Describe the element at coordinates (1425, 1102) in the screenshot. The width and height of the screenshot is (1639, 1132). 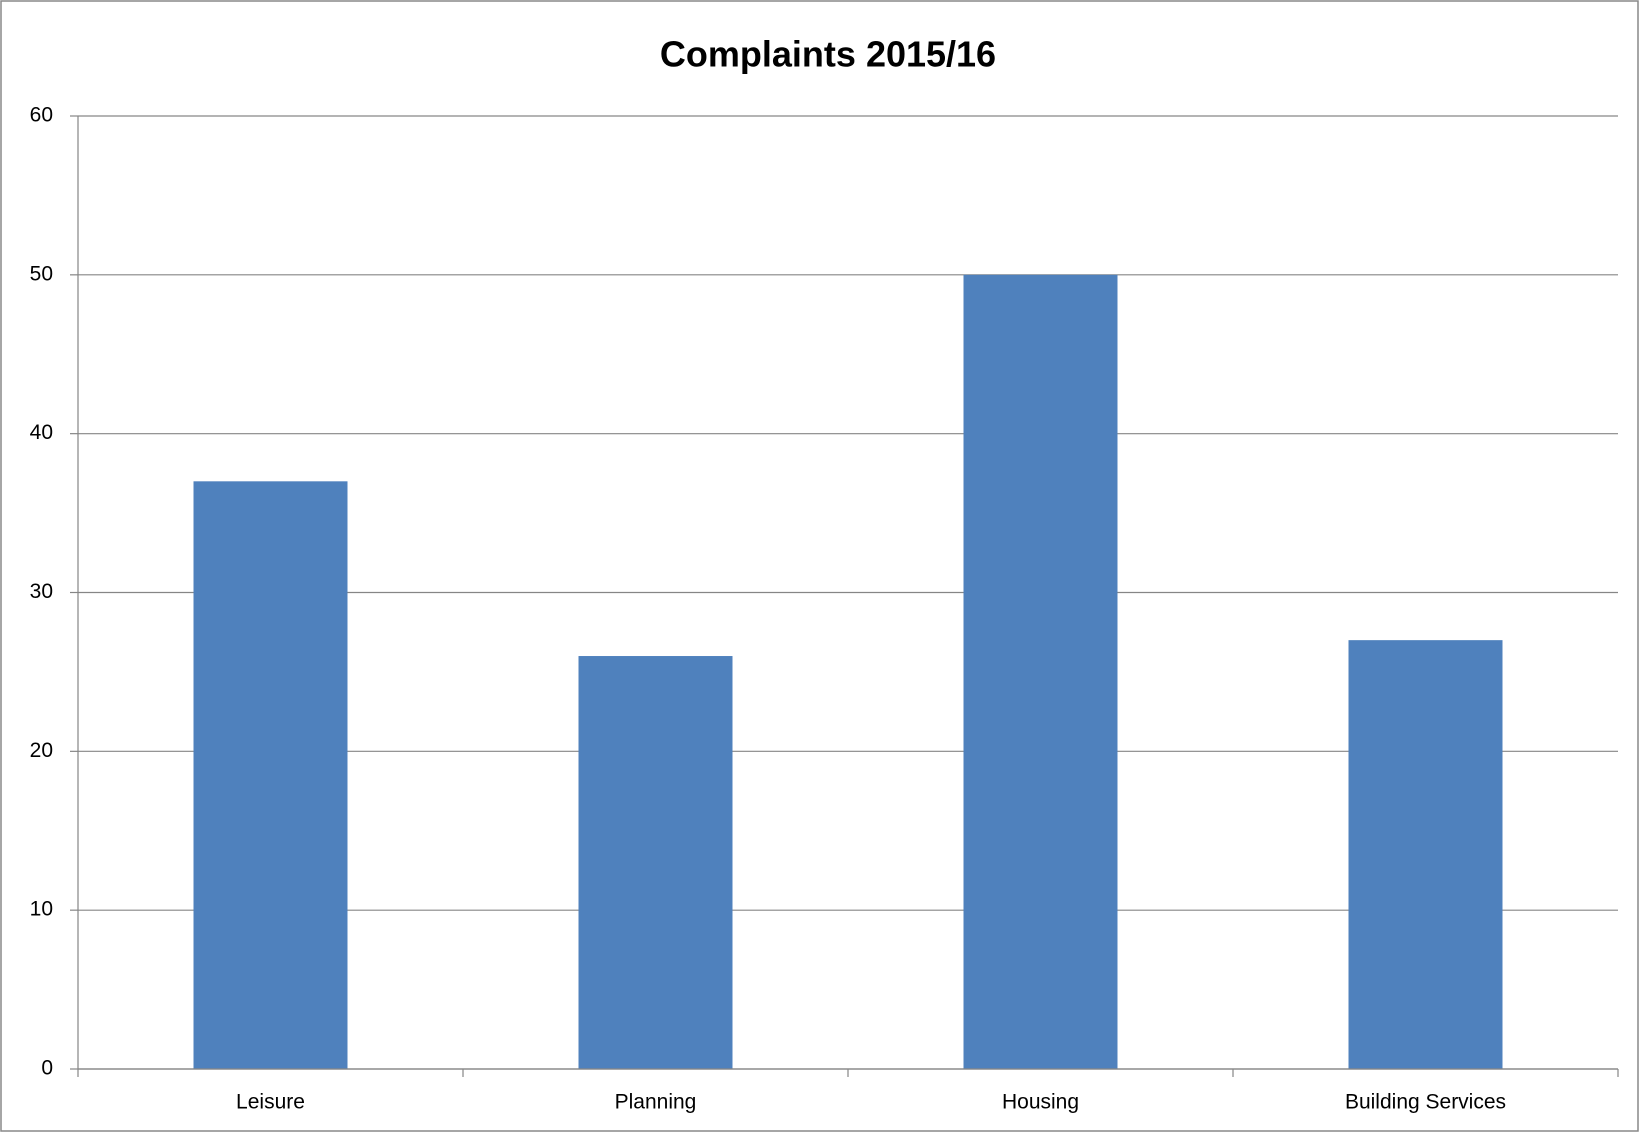
I see `x-tick-label: Building Services` at that location.